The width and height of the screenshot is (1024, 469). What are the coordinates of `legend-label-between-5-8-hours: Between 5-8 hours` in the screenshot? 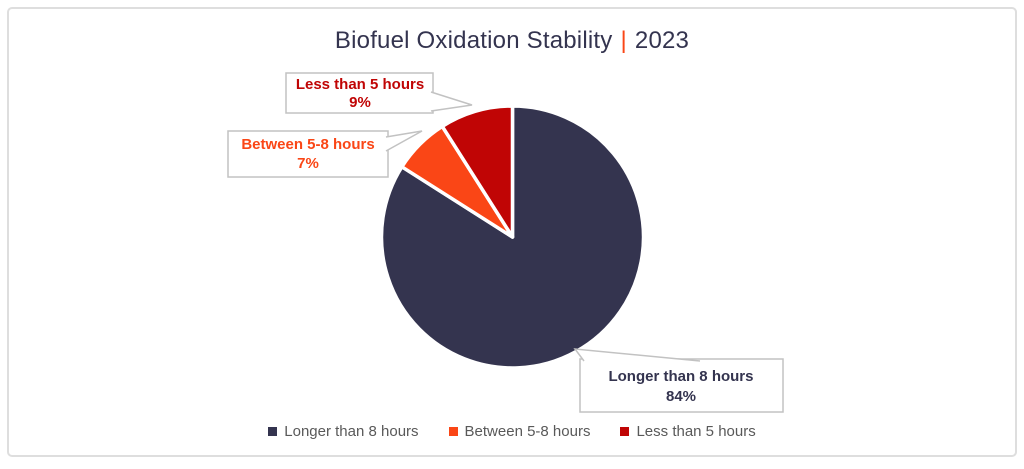 It's located at (527, 431).